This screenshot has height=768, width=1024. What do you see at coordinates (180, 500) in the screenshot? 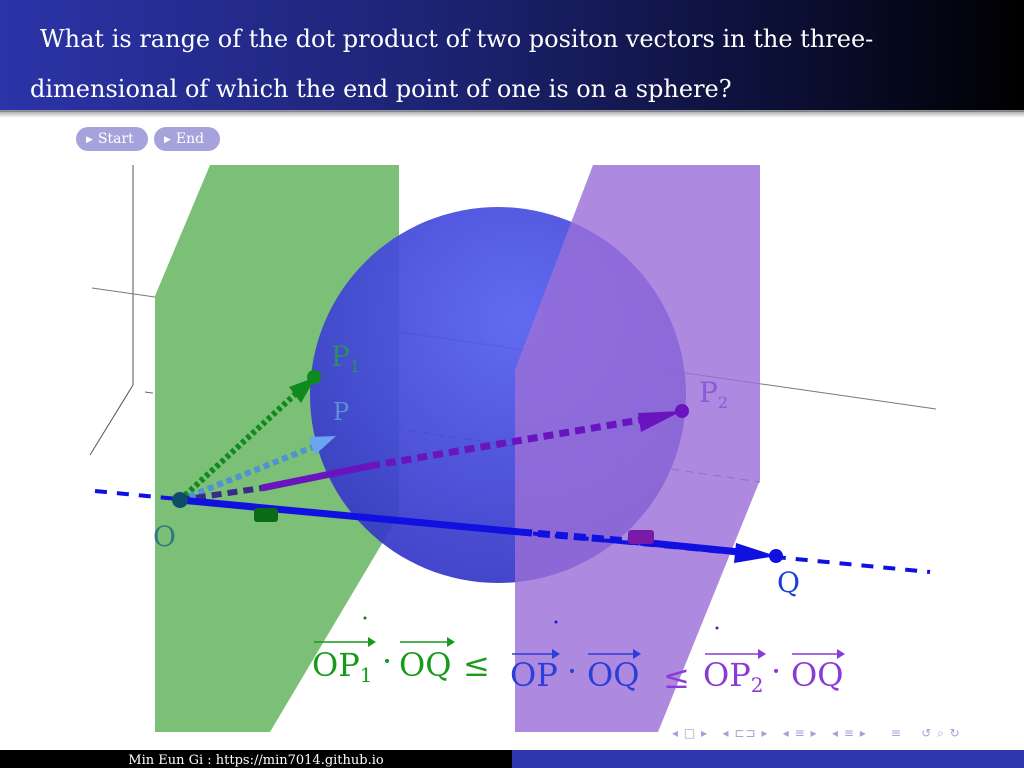
I see `origin-point` at bounding box center [180, 500].